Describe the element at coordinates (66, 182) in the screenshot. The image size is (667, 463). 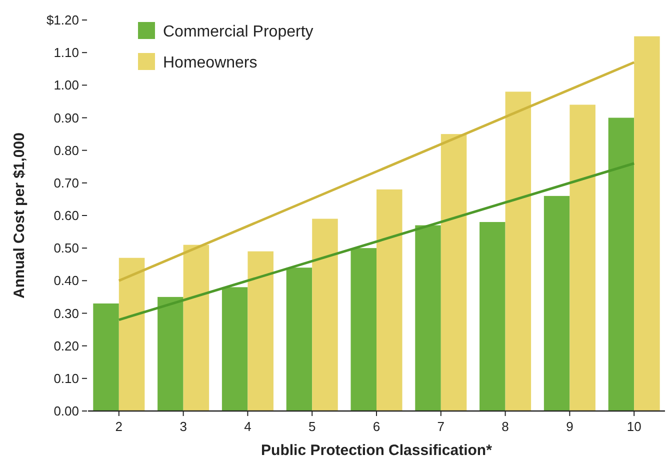
I see `y-tick-label: 0.70` at that location.